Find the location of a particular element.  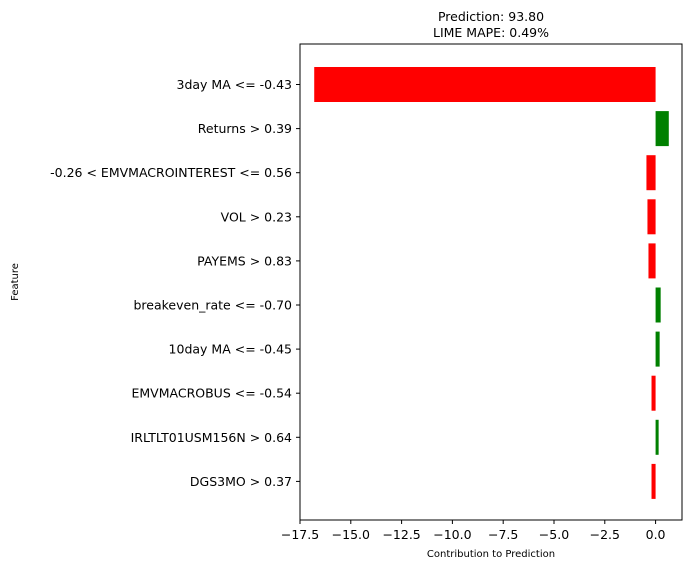

x-tick-label: −17.5 is located at coordinates (300, 534).